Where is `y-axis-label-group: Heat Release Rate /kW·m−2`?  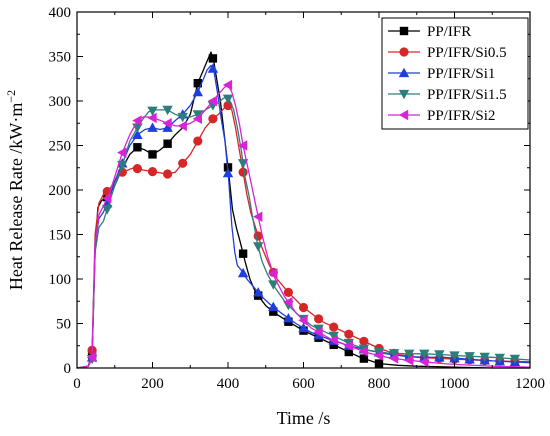 y-axis-label-group: Heat Release Rate /kW·m−2 is located at coordinates (15, 190).